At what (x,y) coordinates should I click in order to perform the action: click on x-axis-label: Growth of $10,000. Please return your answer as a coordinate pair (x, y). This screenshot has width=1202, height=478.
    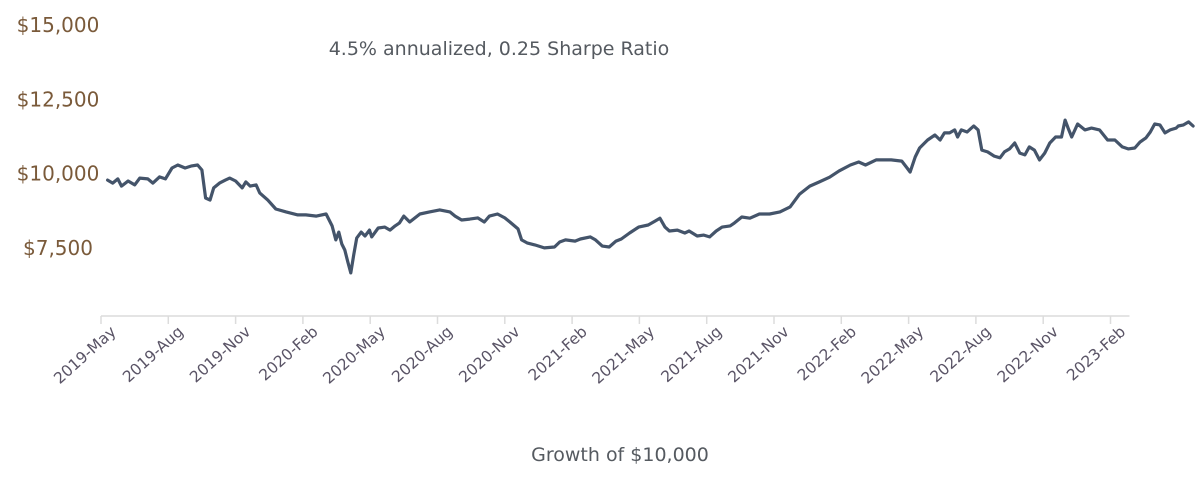
    Looking at the image, I should click on (620, 455).